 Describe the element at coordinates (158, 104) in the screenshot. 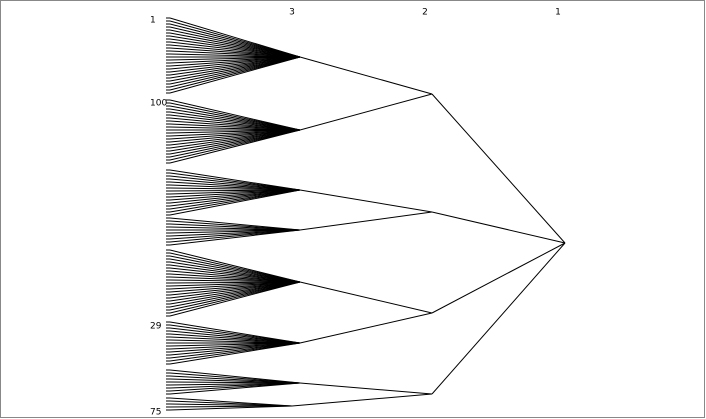

I see `leaf-label: 100` at that location.